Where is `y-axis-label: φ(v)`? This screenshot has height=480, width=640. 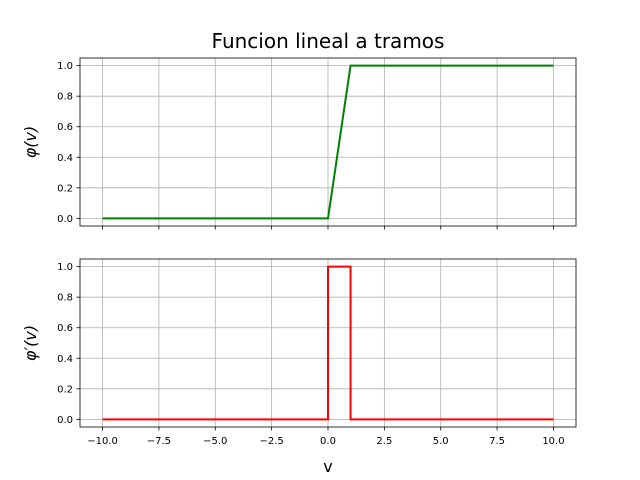
y-axis-label: φ(v) is located at coordinates (30, 142).